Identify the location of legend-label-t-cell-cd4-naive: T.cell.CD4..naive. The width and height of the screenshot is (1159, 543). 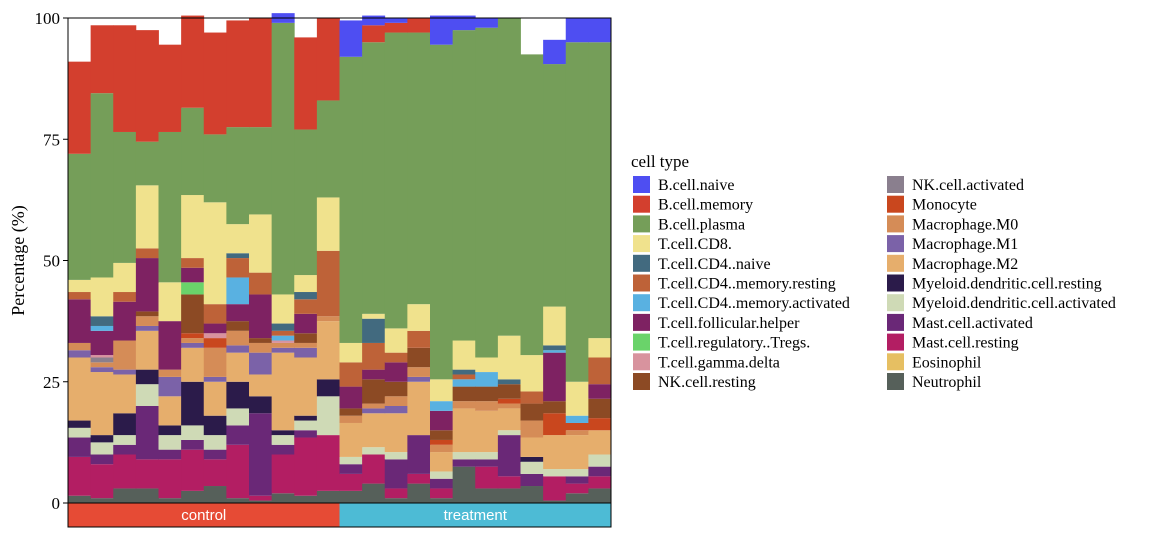
(714, 264).